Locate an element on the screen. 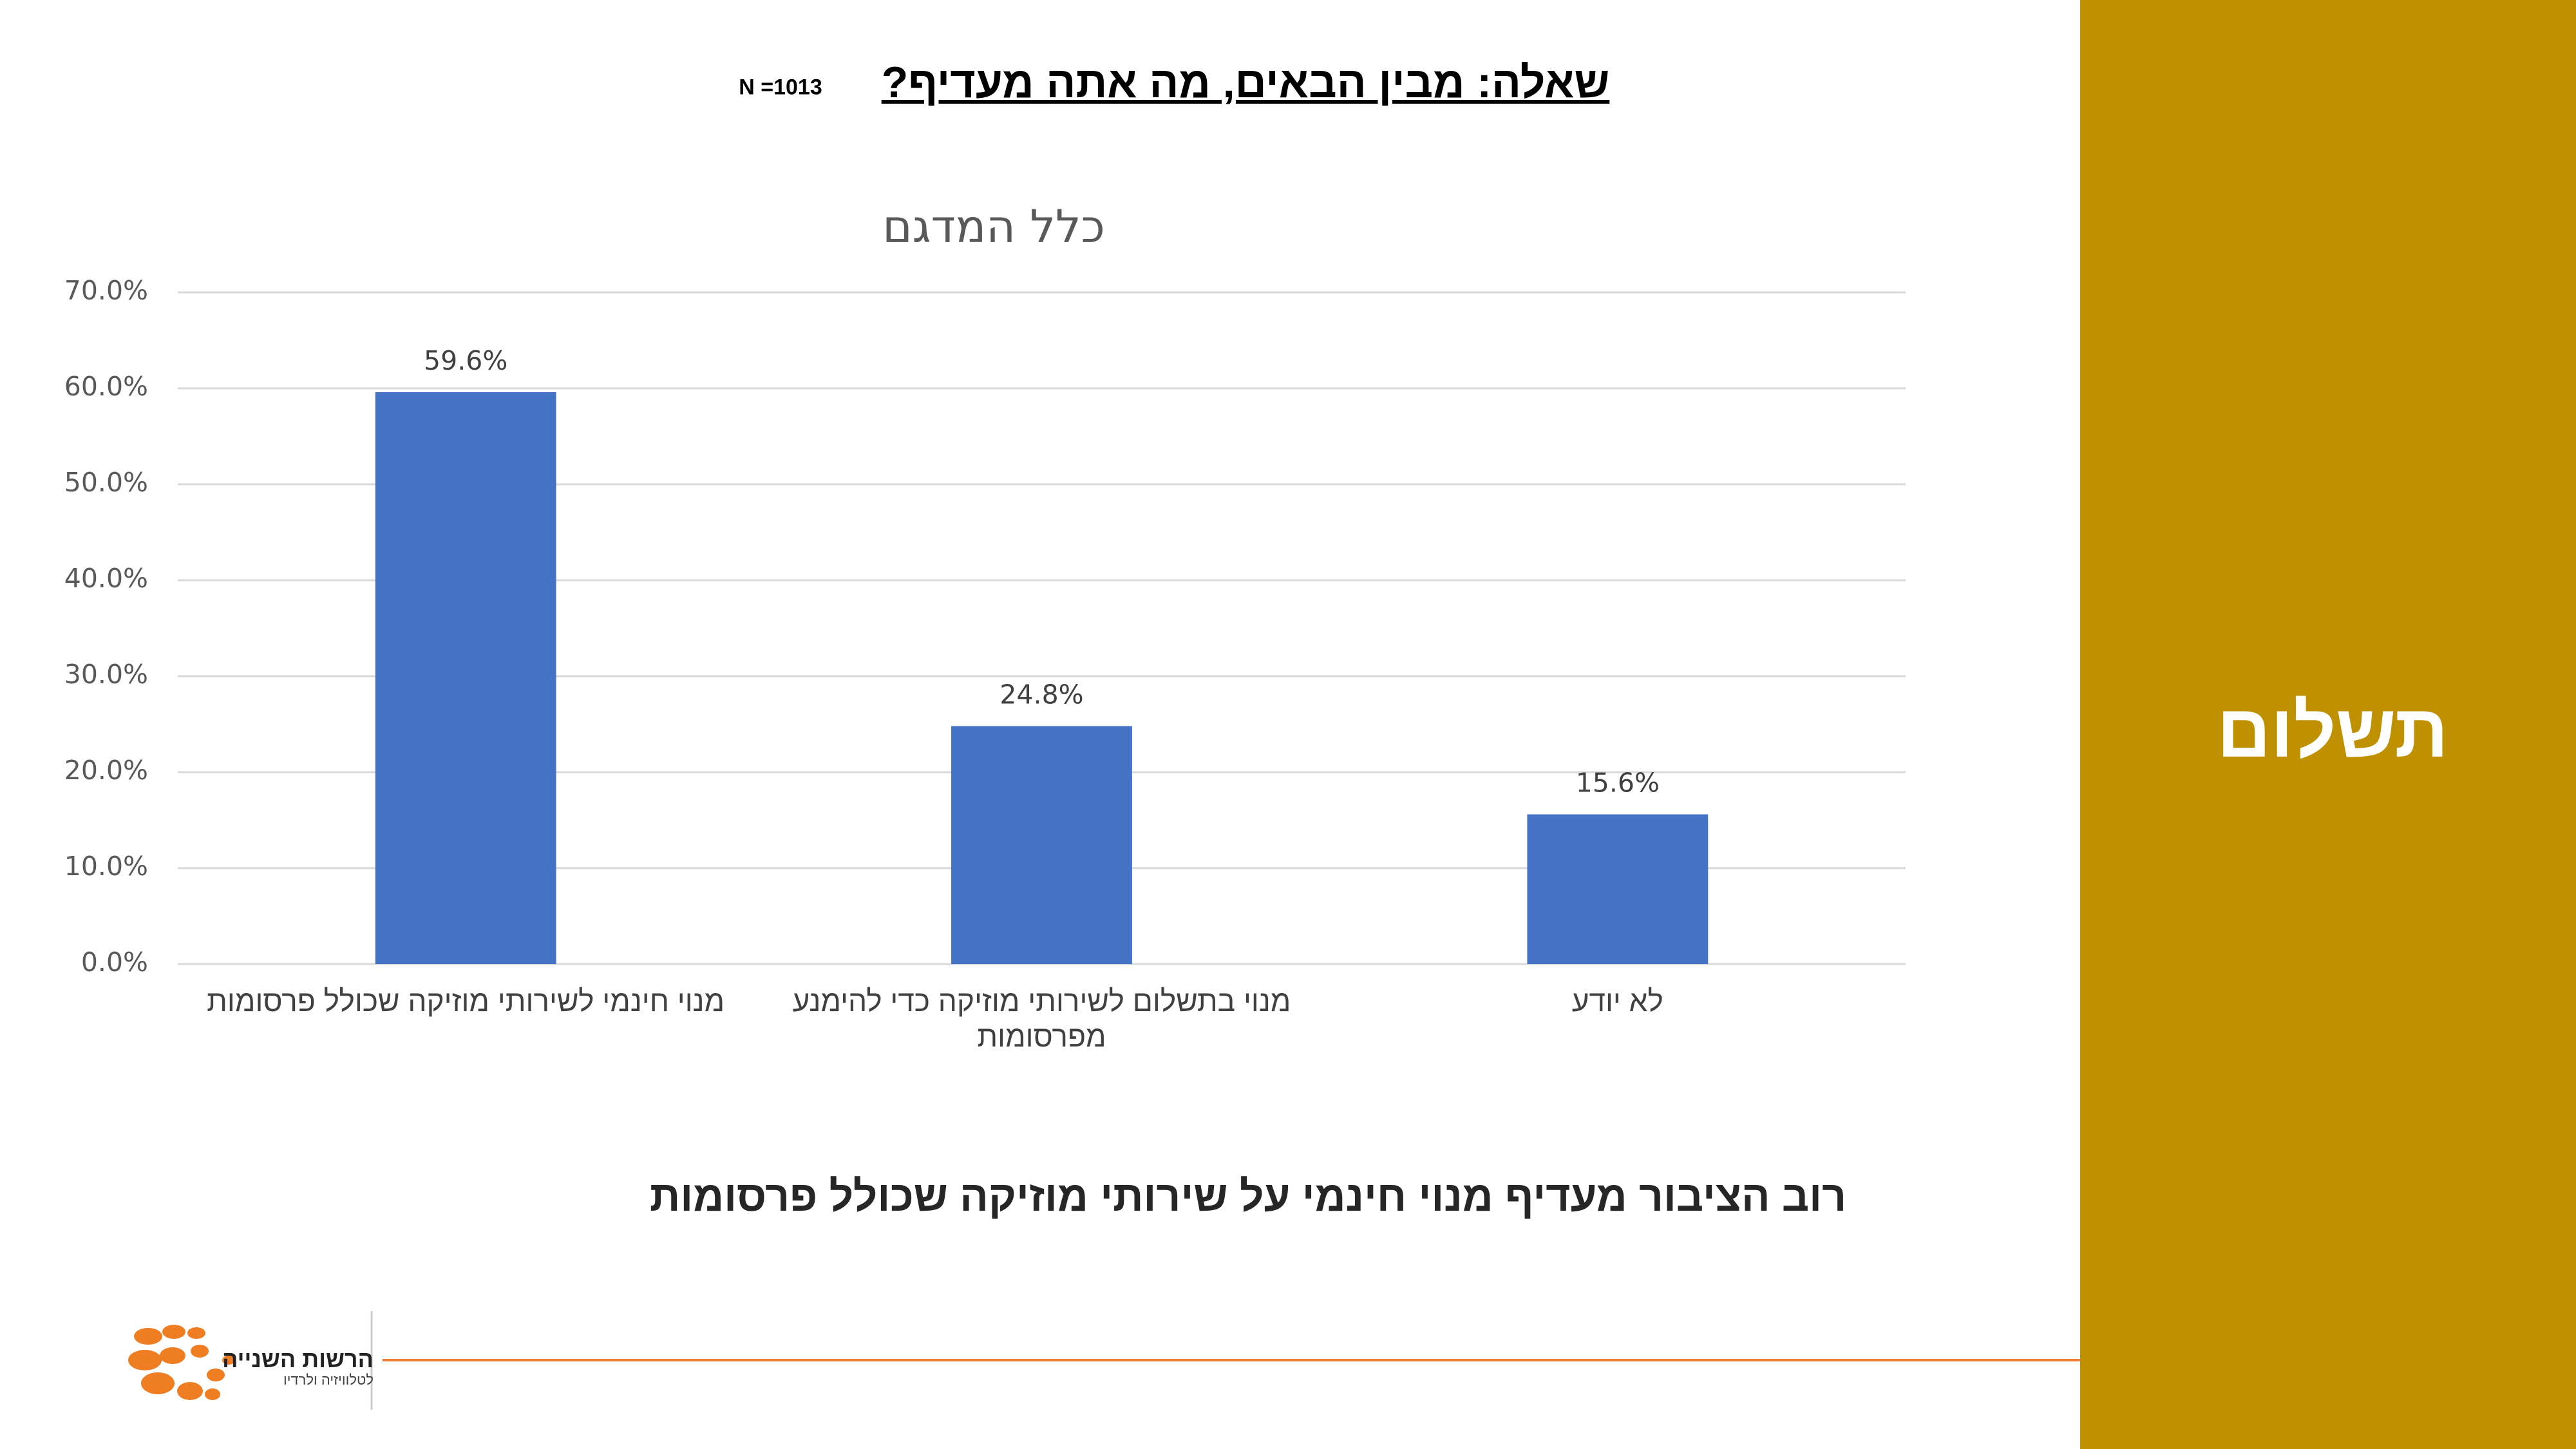 This screenshot has height=1449, width=2576. y-tick-label: 10.0% is located at coordinates (106, 867).